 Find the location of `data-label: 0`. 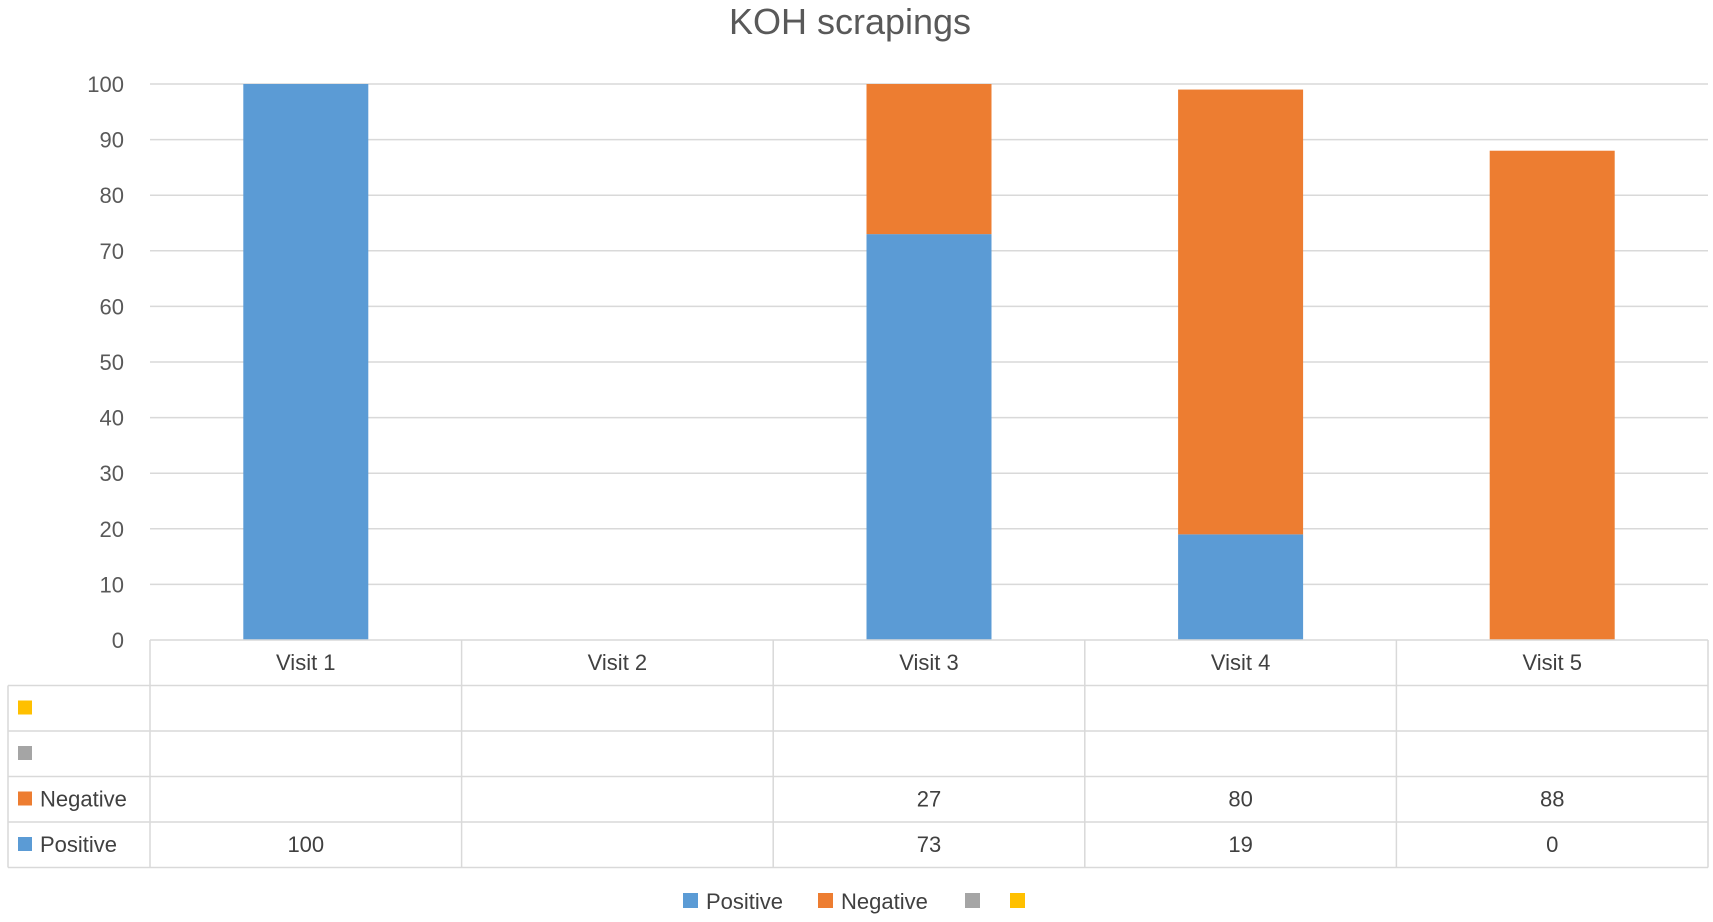

data-label: 0 is located at coordinates (1552, 844).